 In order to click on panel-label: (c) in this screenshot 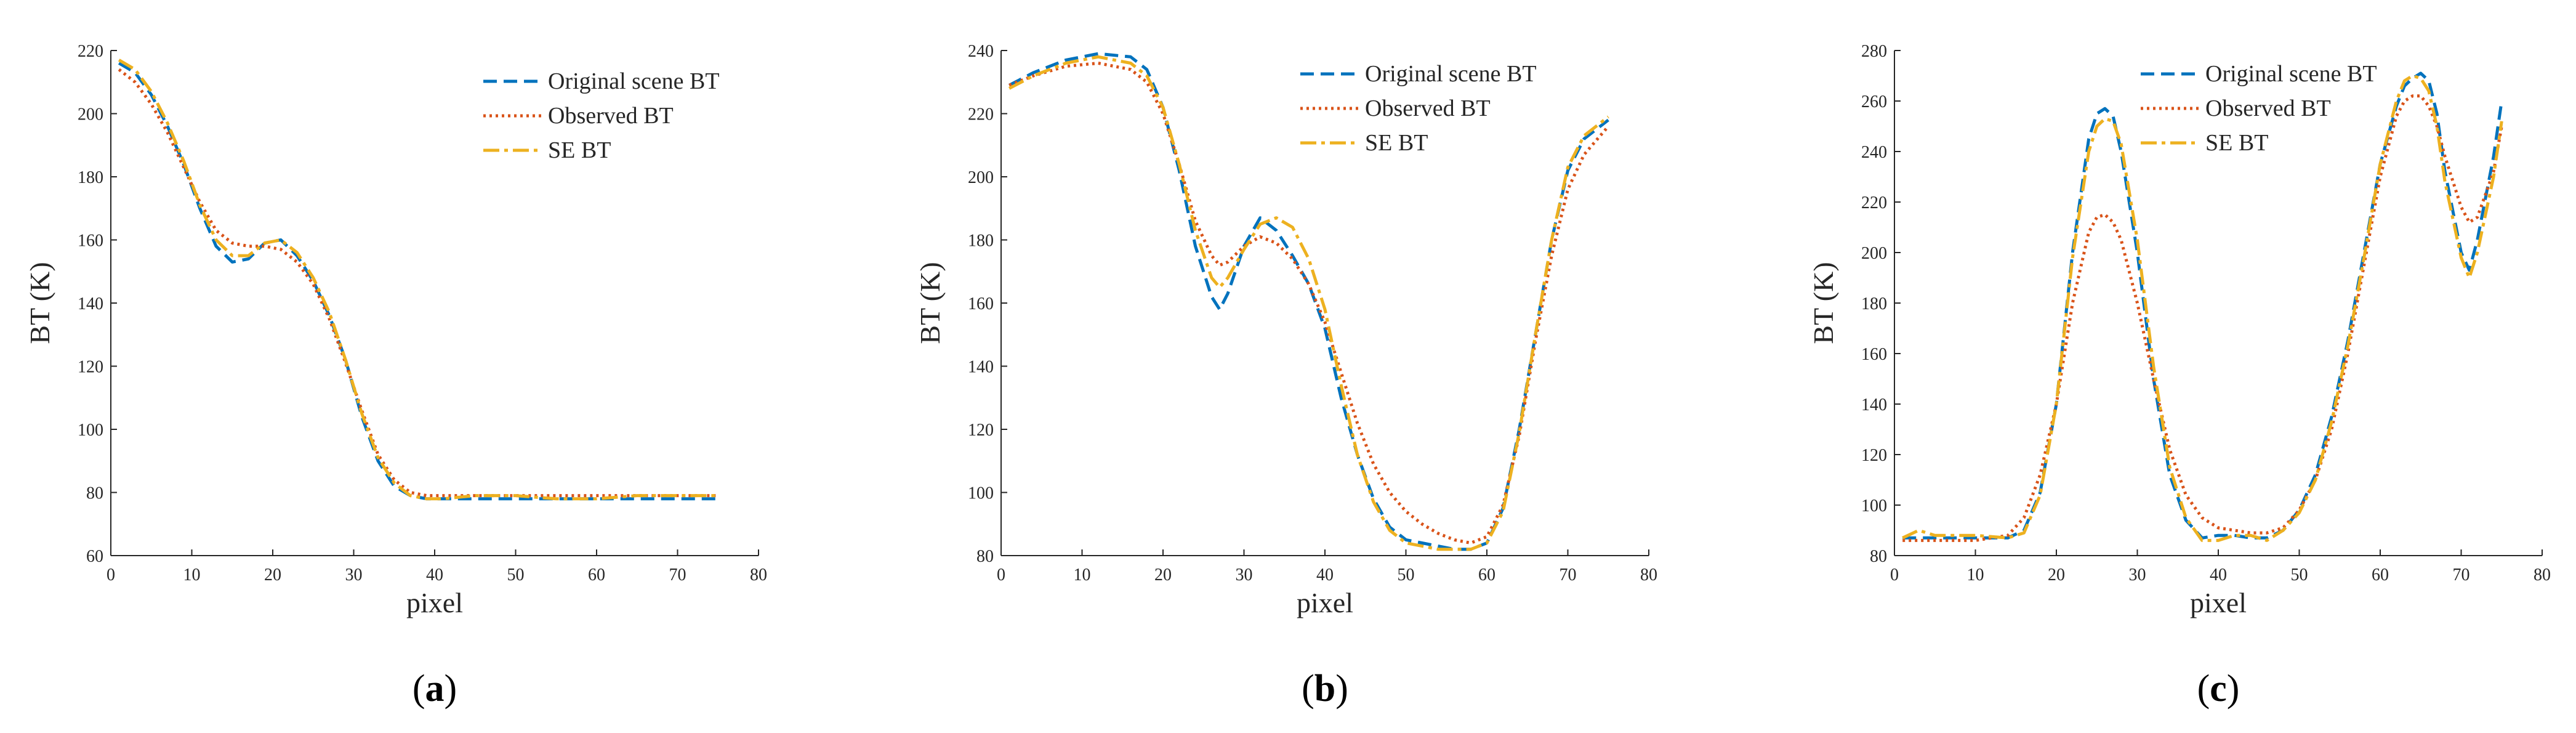, I will do `click(2218, 689)`.